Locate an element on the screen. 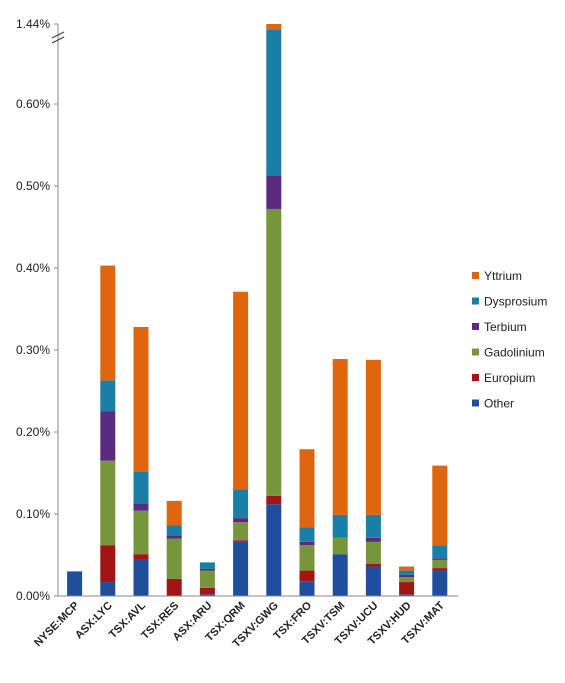 This screenshot has width=565, height=683. bar-segment-terbium-tsx-fro is located at coordinates (307, 543).